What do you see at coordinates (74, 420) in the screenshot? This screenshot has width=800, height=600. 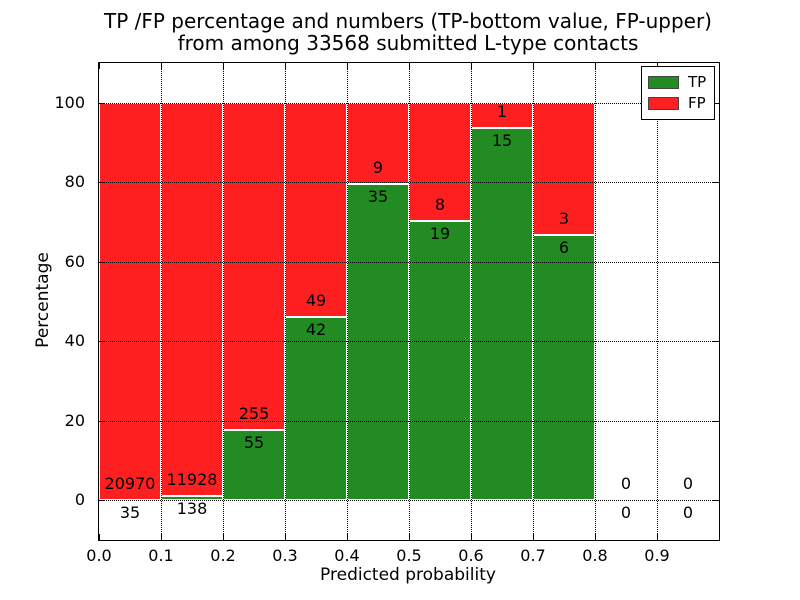 I see `y-tick-label: 20` at bounding box center [74, 420].